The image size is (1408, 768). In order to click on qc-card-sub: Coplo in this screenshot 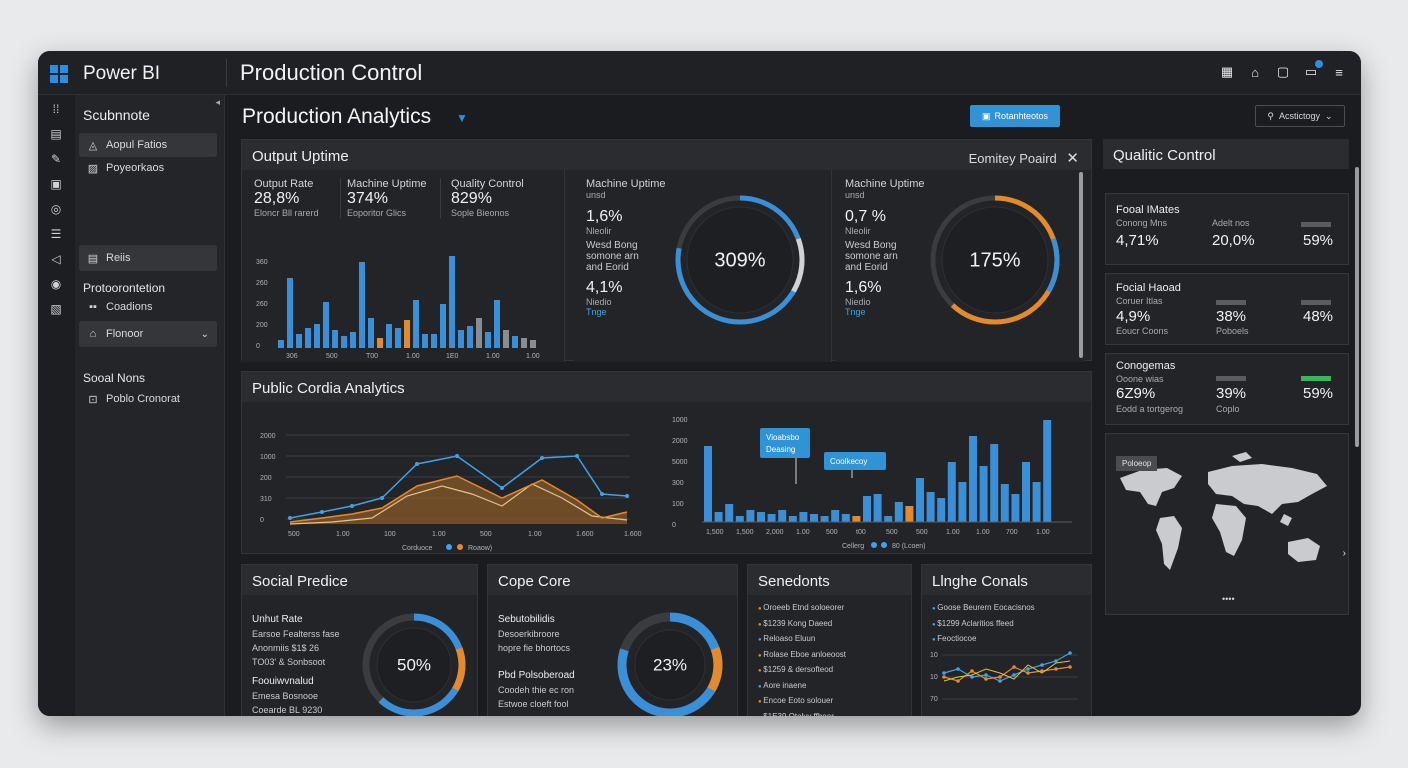, I will do `click(1228, 409)`.